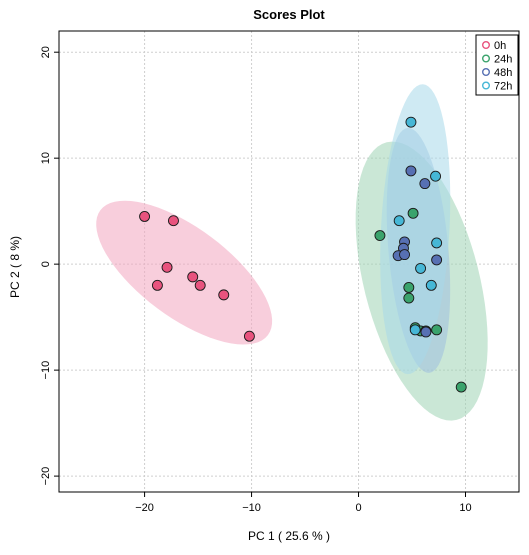  I want to click on ellipse-0h, so click(184, 272).